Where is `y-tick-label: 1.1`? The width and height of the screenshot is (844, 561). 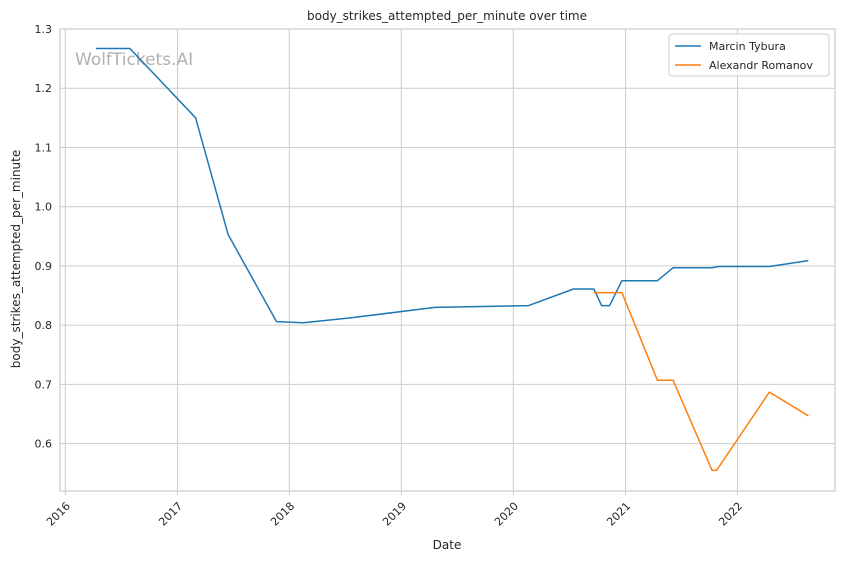 y-tick-label: 1.1 is located at coordinates (44, 147).